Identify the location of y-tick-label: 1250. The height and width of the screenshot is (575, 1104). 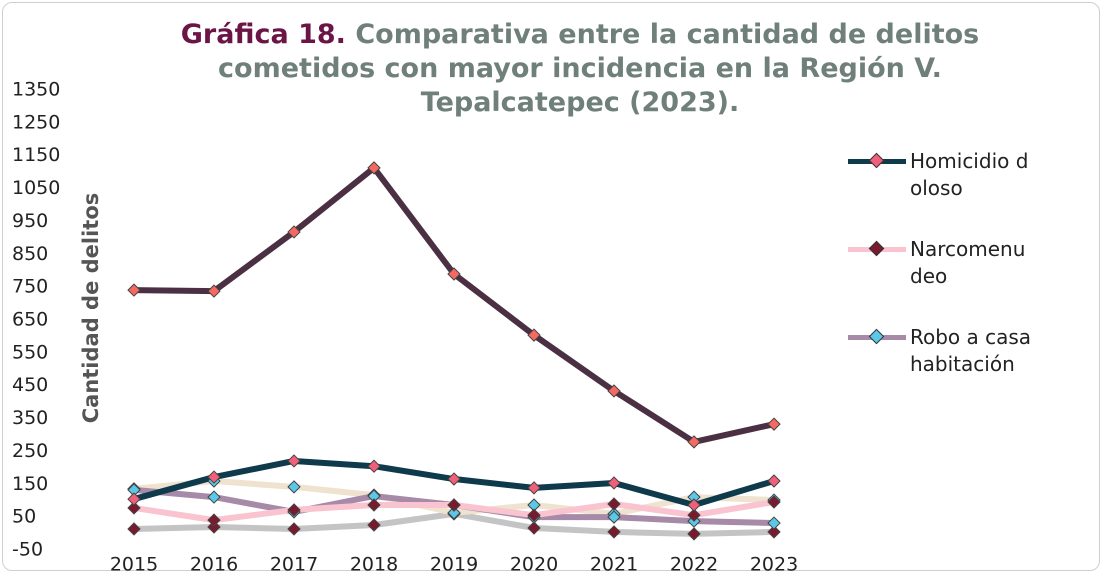
(36, 122).